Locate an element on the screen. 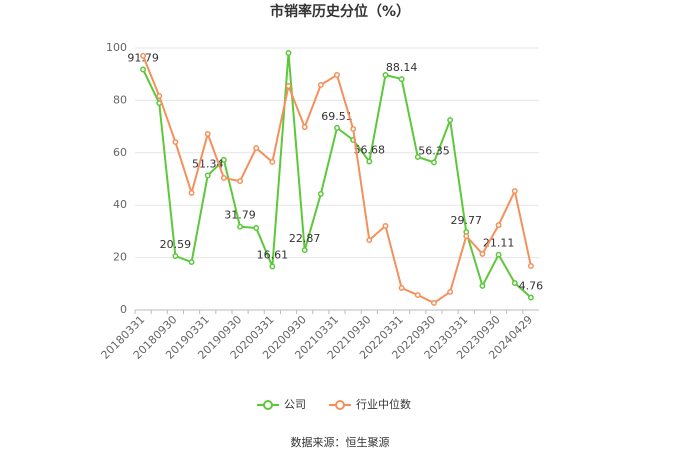 This screenshot has height=460, width=680. data-label: 22.87 is located at coordinates (305, 238).